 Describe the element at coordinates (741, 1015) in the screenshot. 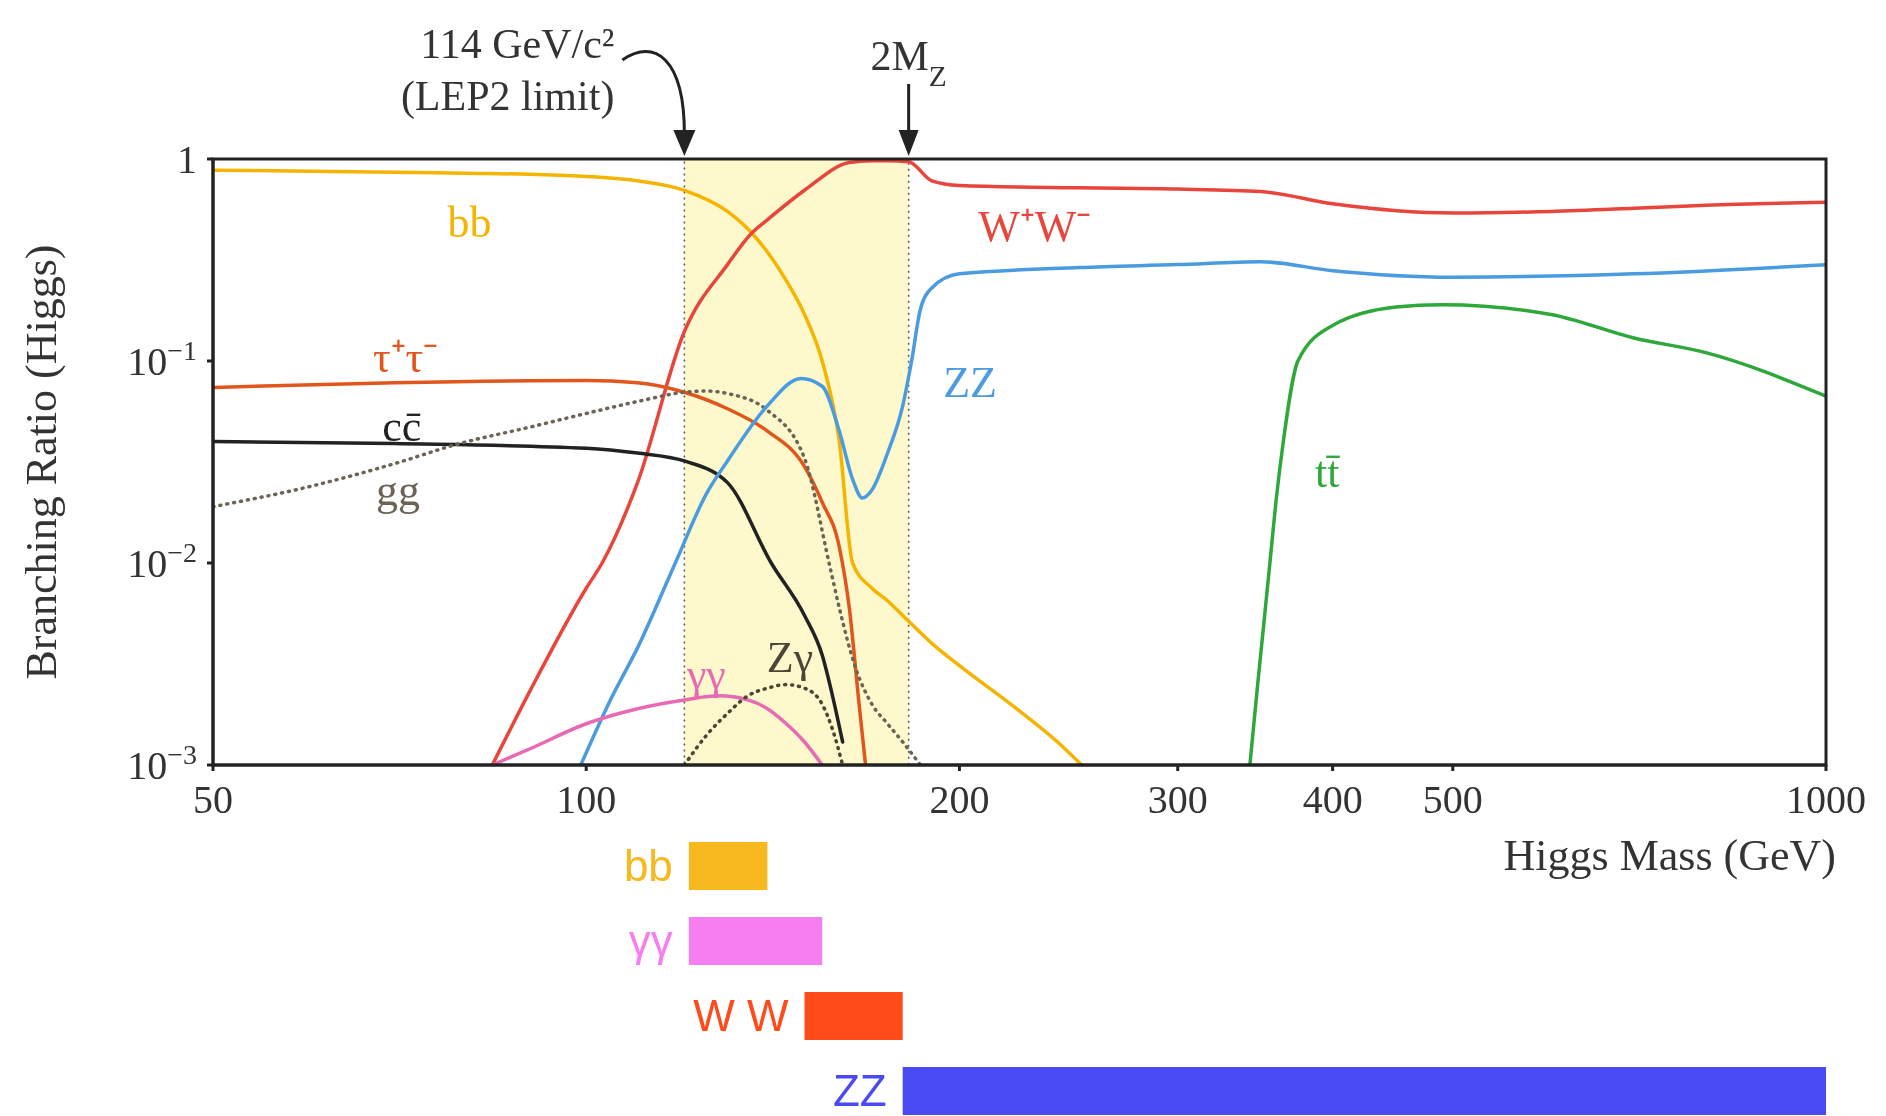

I see `y-tick-label: W W` at that location.